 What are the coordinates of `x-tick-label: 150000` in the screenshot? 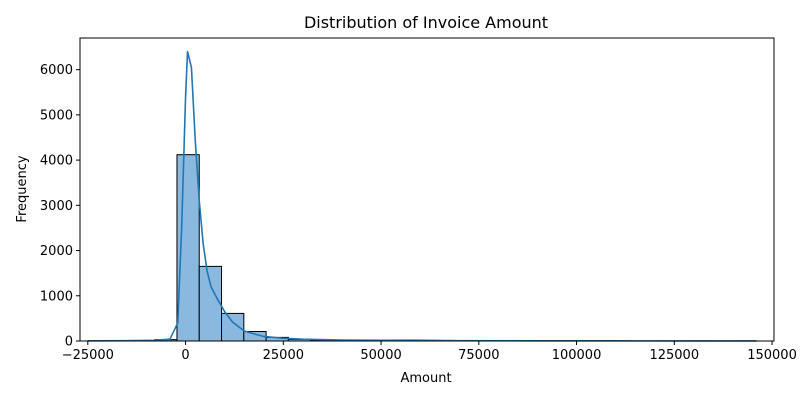 It's located at (772, 355).